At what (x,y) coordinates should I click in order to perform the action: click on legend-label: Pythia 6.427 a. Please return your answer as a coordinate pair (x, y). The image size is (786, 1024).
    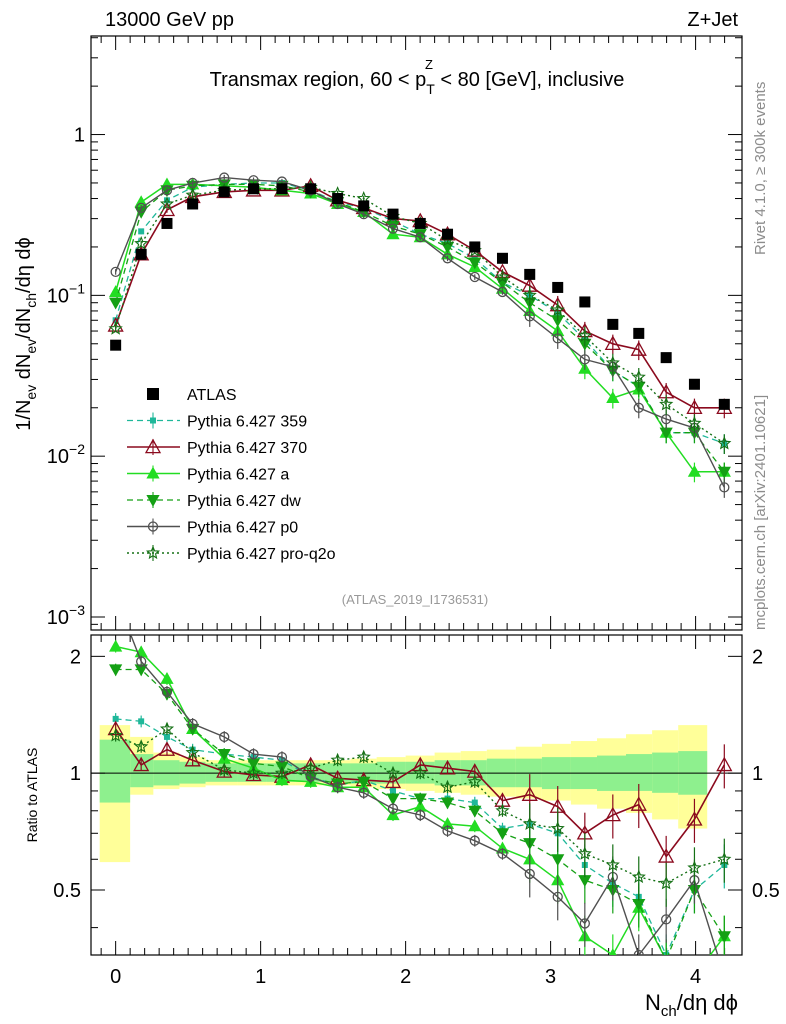
    Looking at the image, I should click on (238, 475).